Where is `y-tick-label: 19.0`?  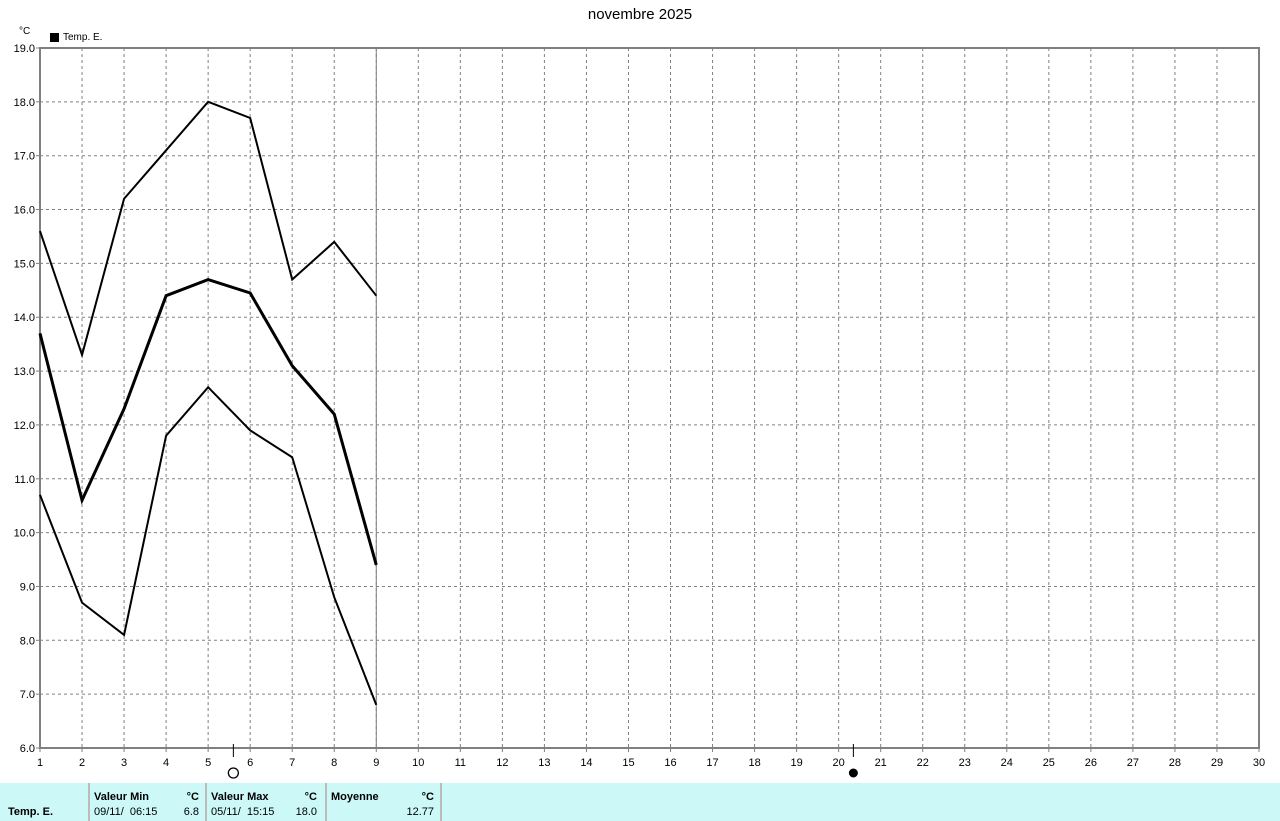
y-tick-label: 19.0 is located at coordinates (24, 49).